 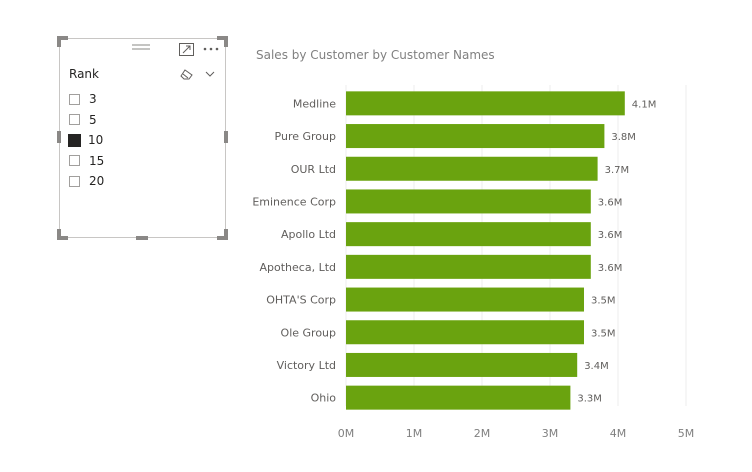 I want to click on data-label: 3.4M, so click(x=596, y=366).